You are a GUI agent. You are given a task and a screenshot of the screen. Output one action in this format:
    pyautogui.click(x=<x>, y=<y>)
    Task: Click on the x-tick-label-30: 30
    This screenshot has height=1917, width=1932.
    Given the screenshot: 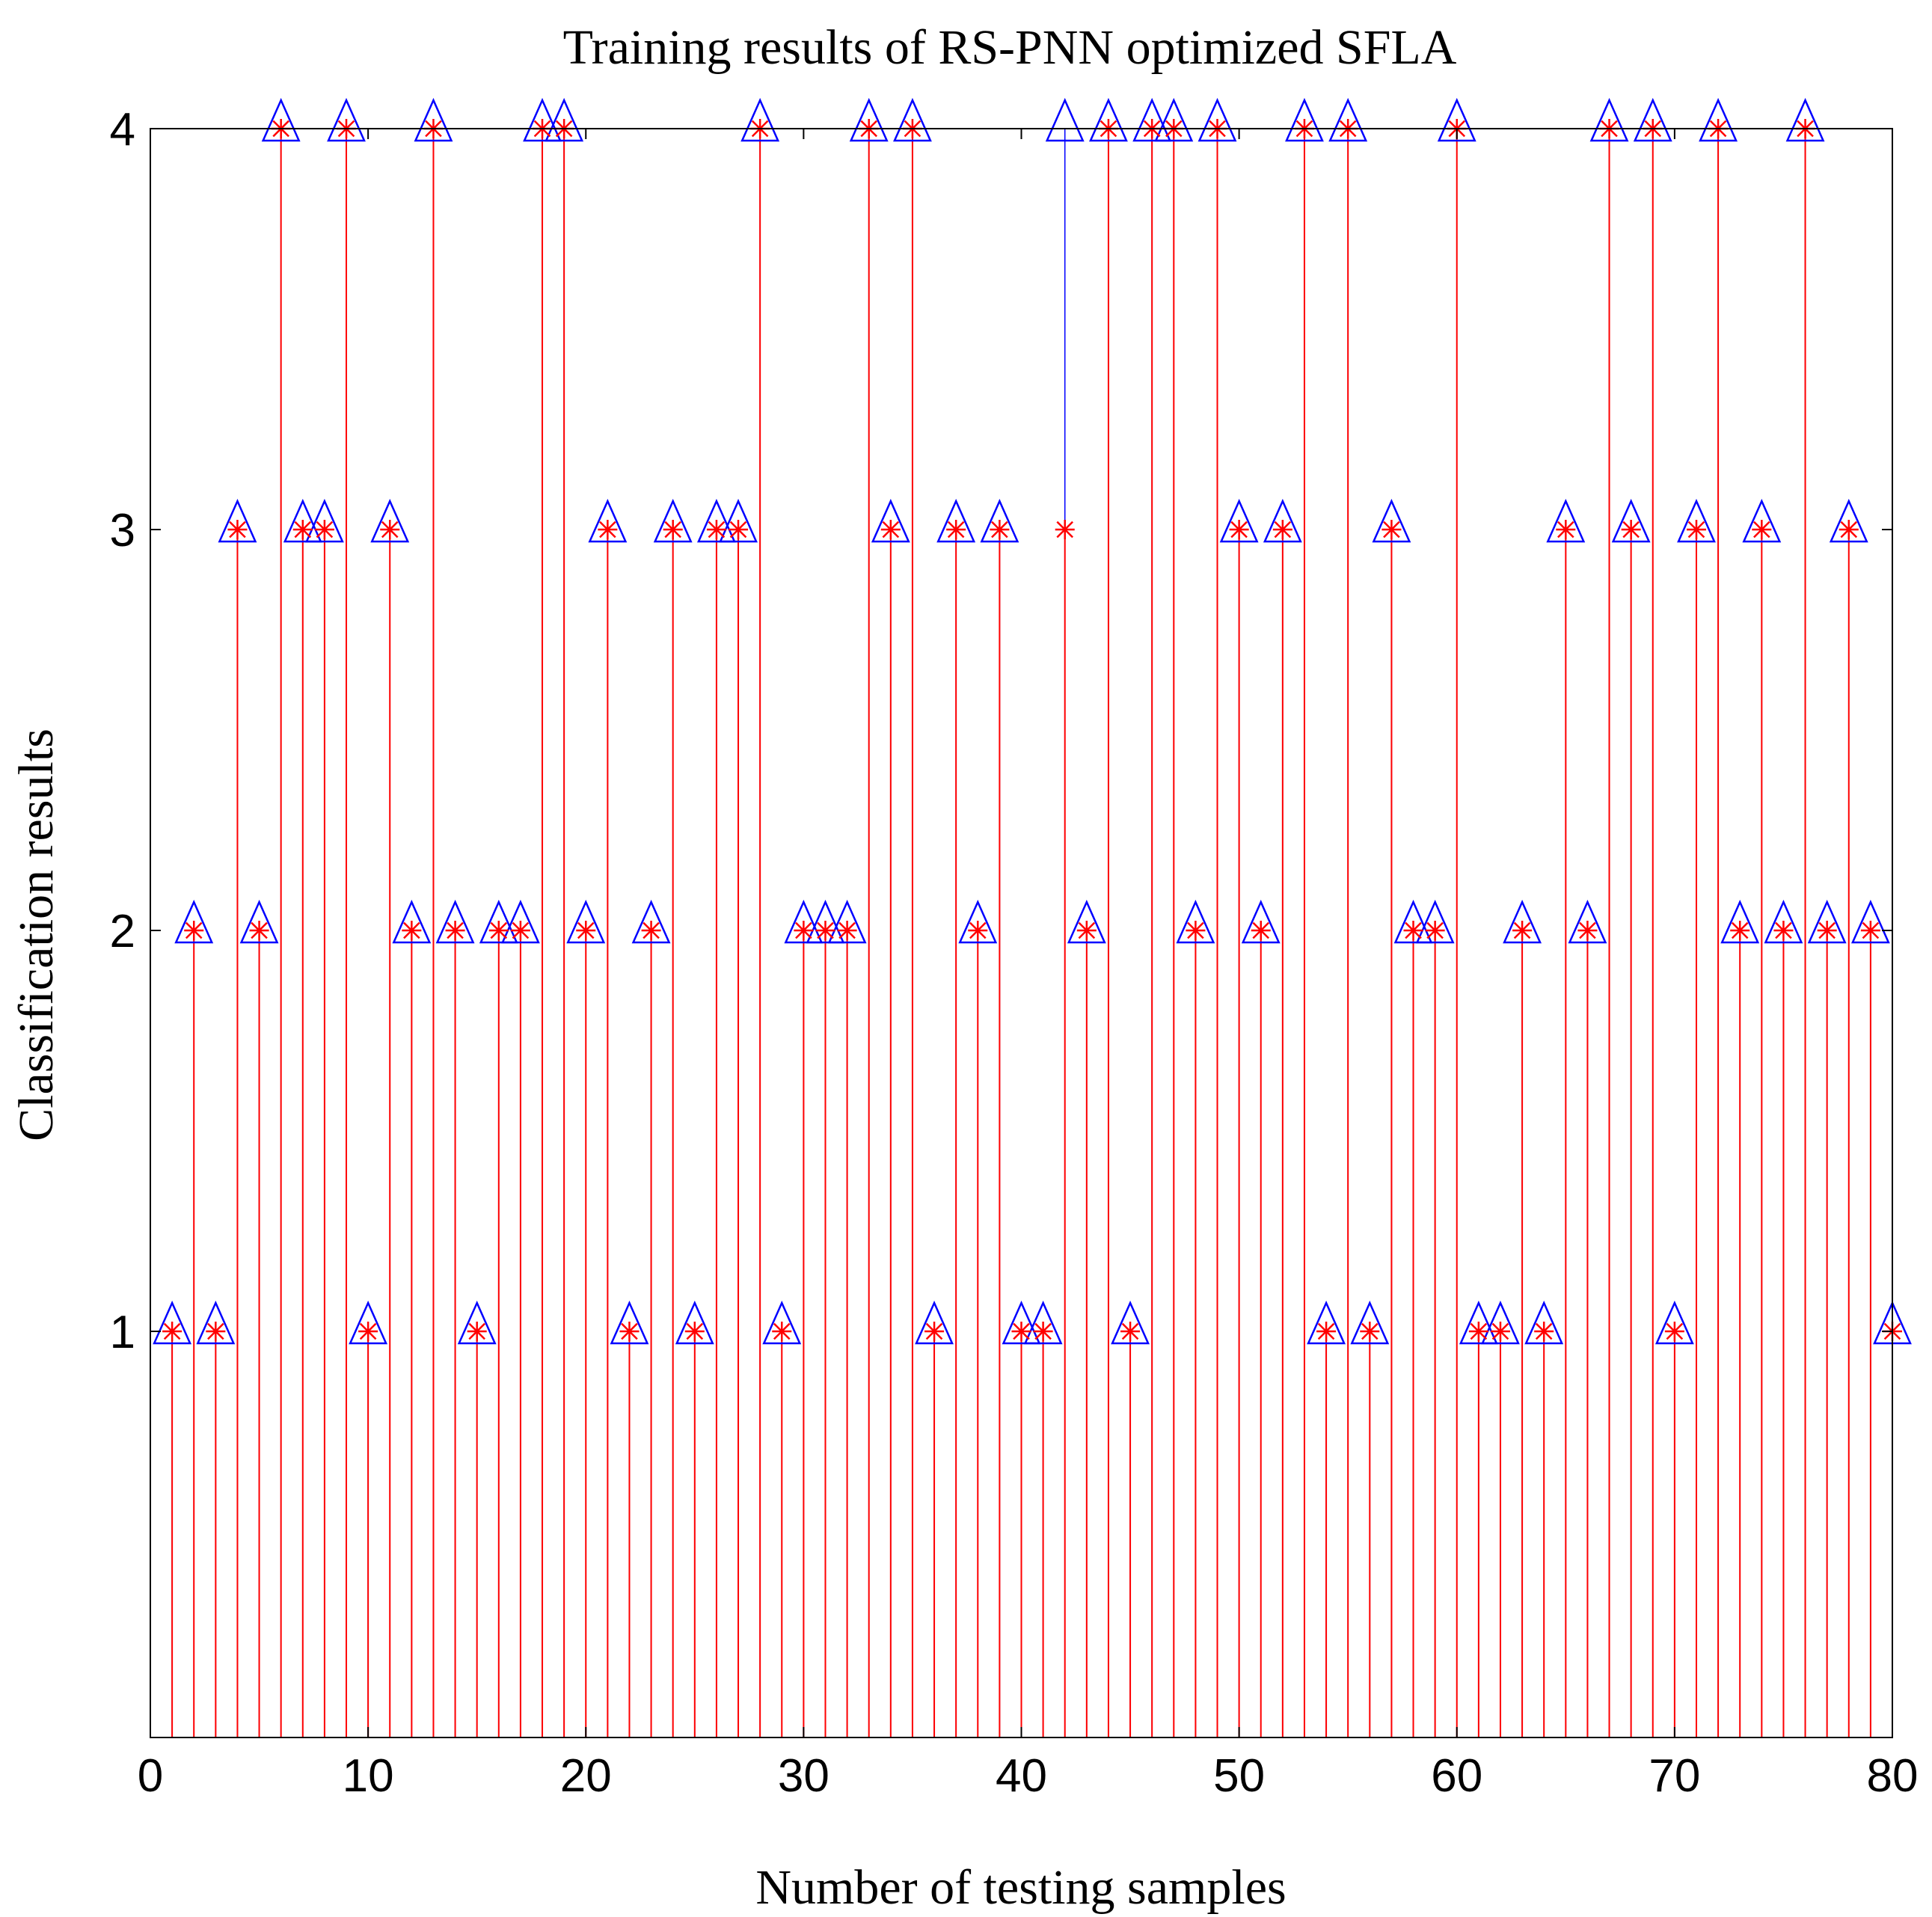 What is the action you would take?
    pyautogui.click(x=803, y=1776)
    